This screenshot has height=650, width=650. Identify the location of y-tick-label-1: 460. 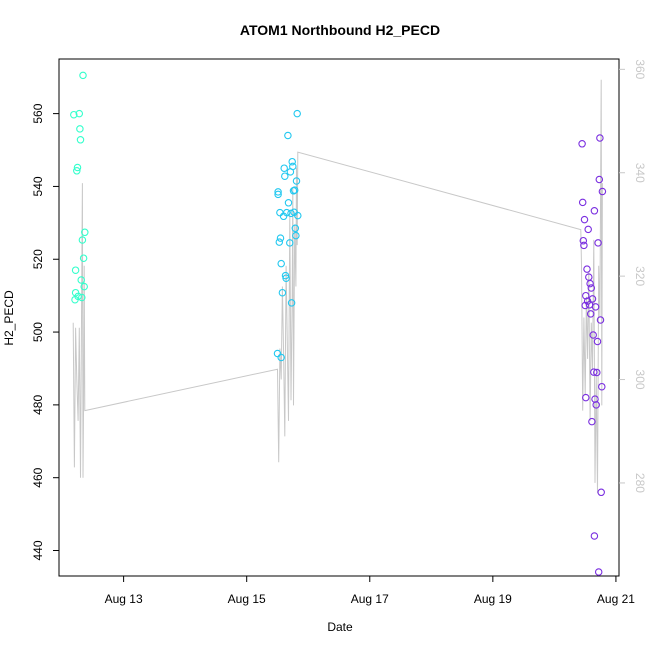
(38, 477).